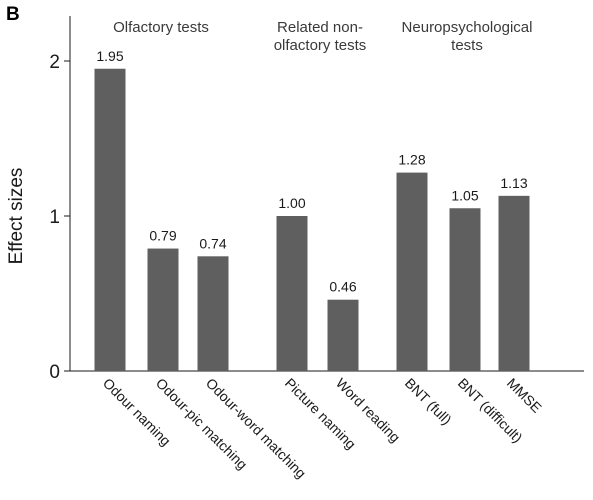 This screenshot has height=500, width=593. What do you see at coordinates (467, 36) in the screenshot?
I see `group-label: Neuropsychological tests` at bounding box center [467, 36].